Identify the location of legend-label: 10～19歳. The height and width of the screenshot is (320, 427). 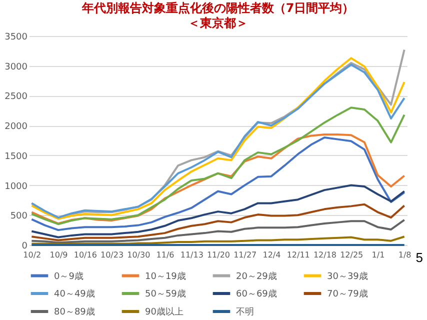
(165, 276).